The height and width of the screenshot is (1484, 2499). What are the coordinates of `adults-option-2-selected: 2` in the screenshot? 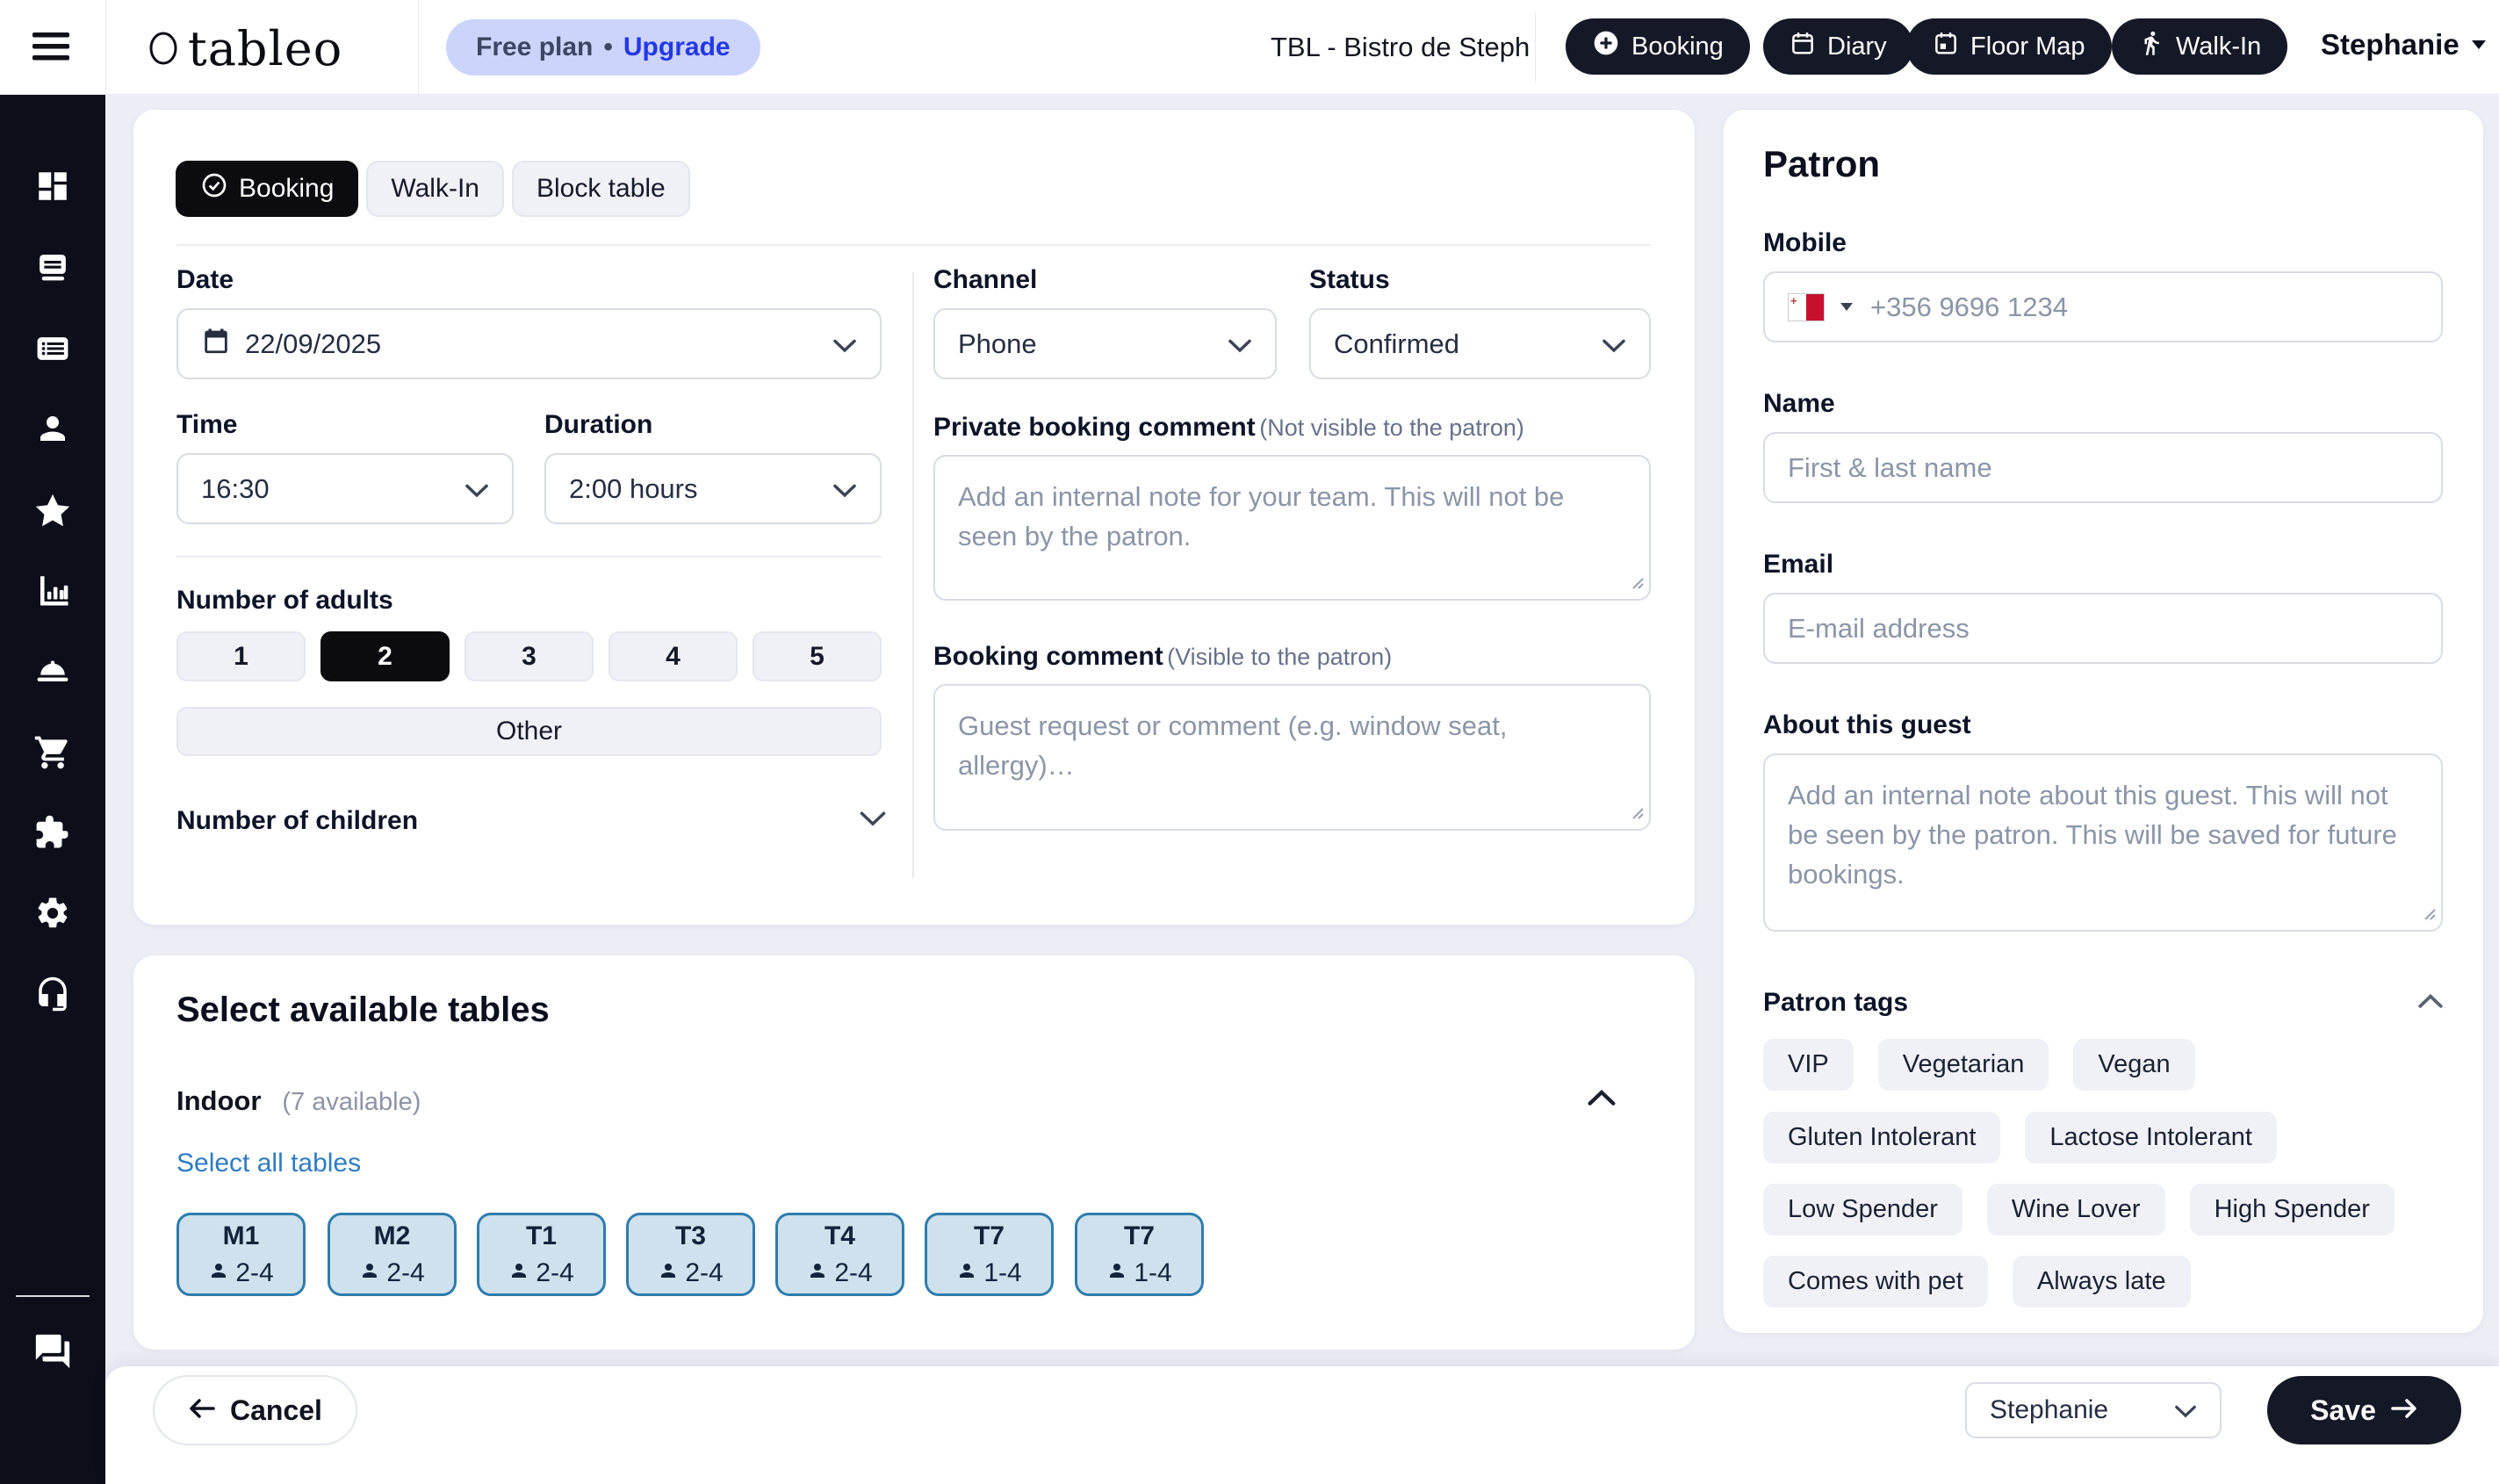 It's located at (385, 656).